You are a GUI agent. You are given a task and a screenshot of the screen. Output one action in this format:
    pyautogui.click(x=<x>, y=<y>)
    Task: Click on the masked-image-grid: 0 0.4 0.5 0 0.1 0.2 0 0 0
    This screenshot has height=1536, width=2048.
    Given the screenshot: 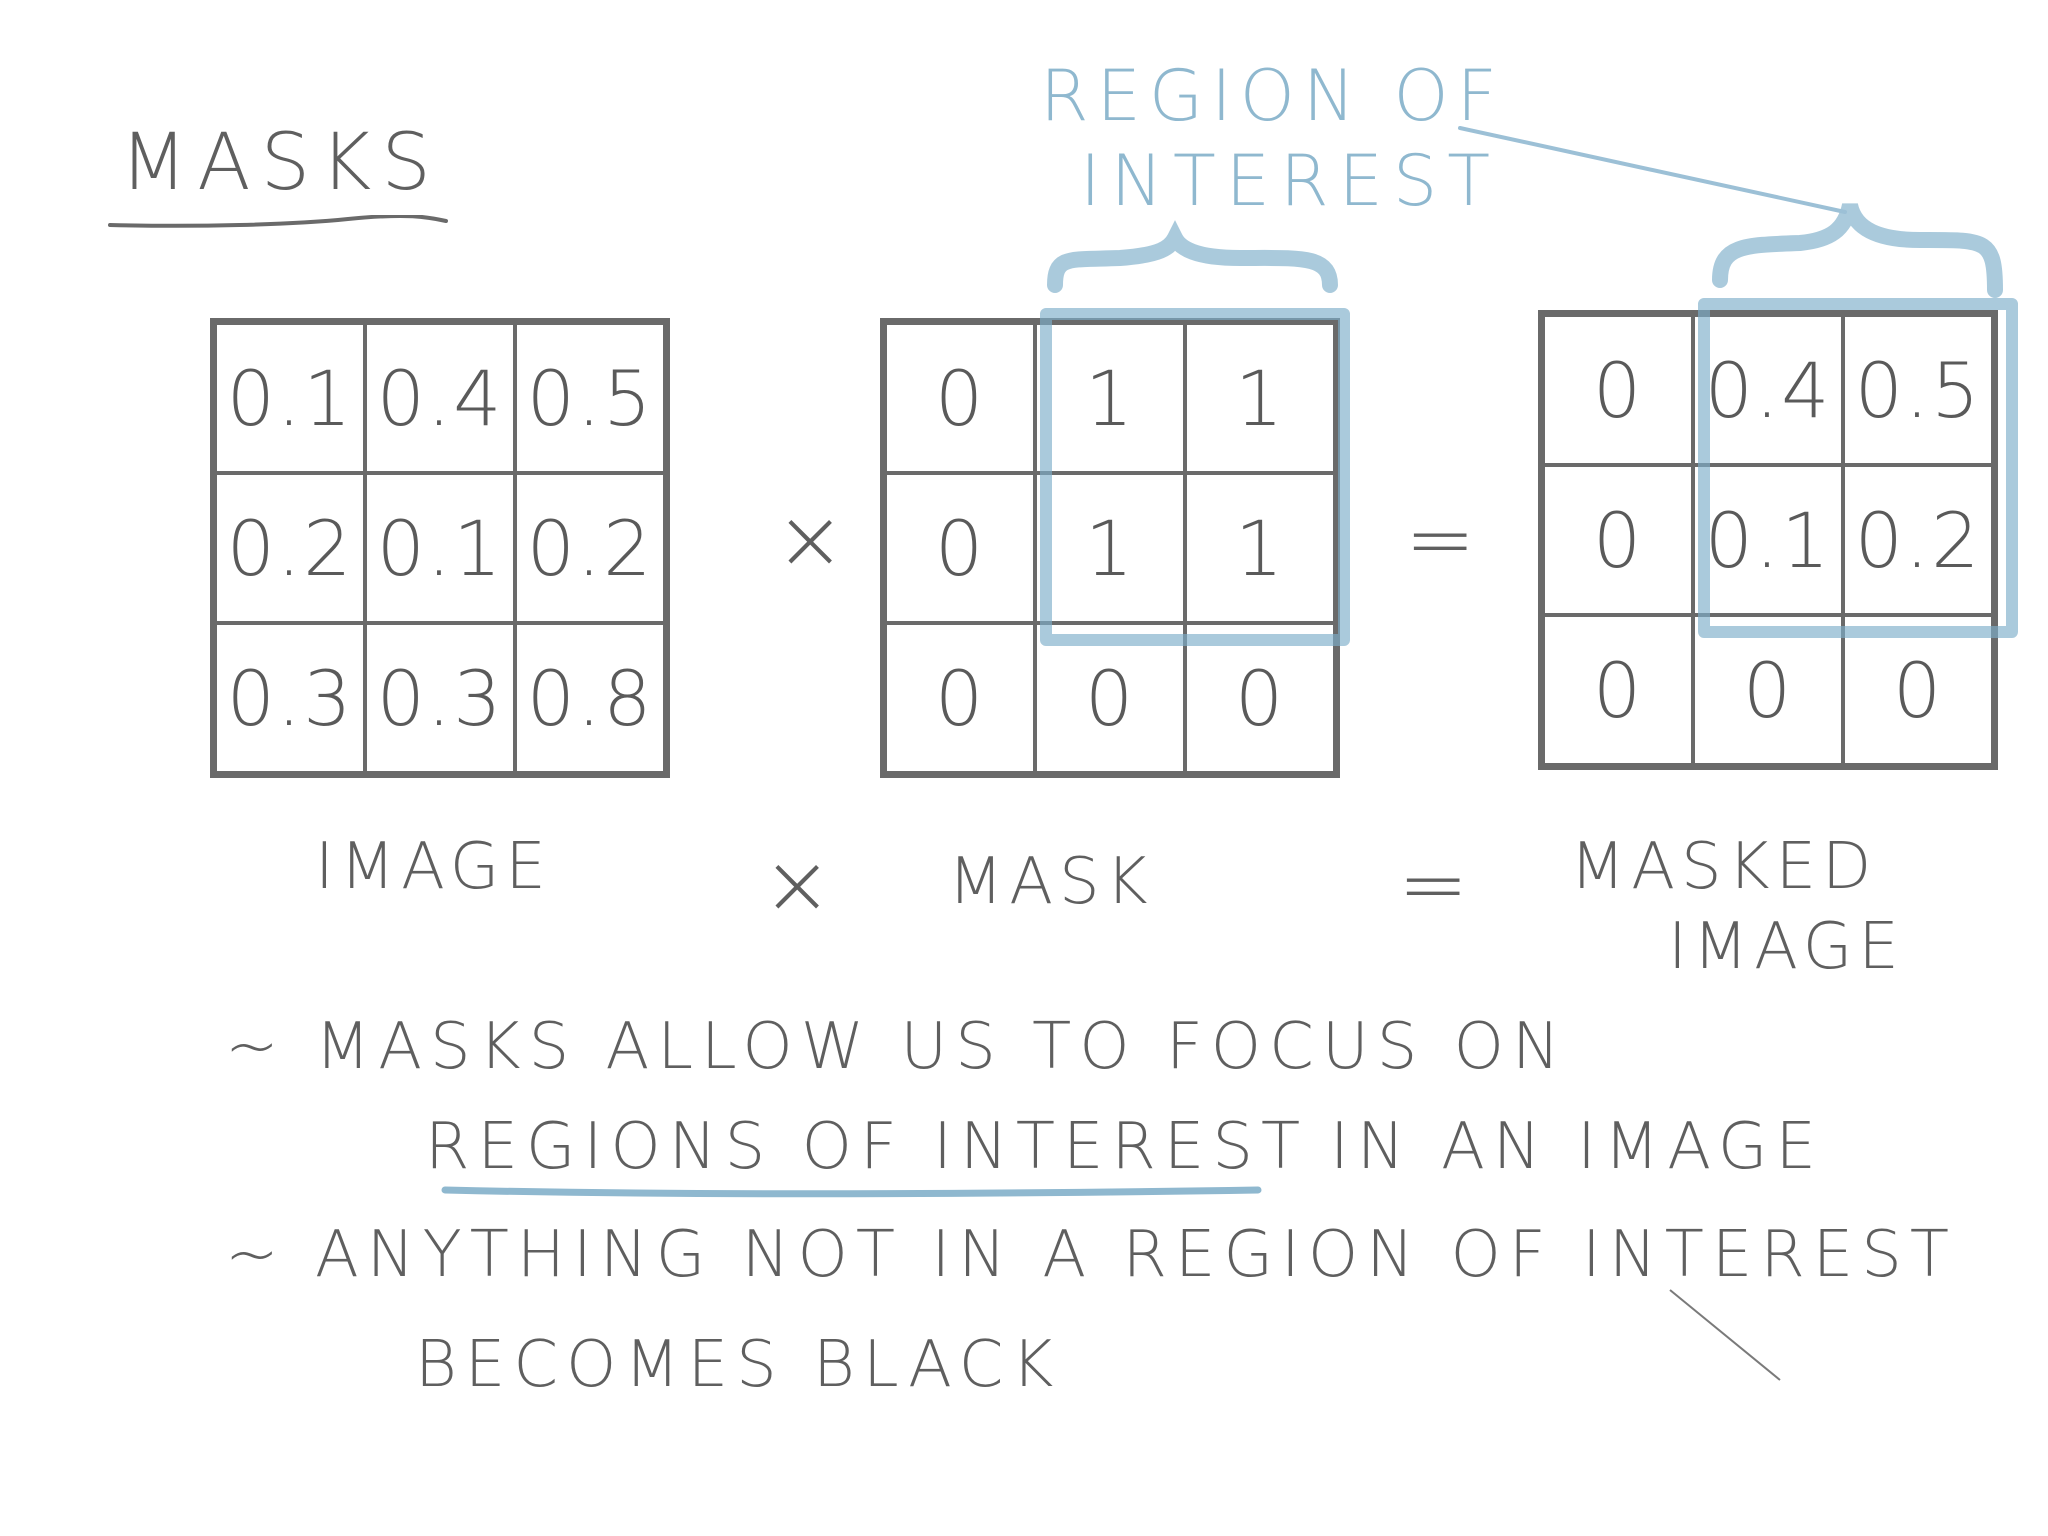 What is the action you would take?
    pyautogui.click(x=1768, y=540)
    